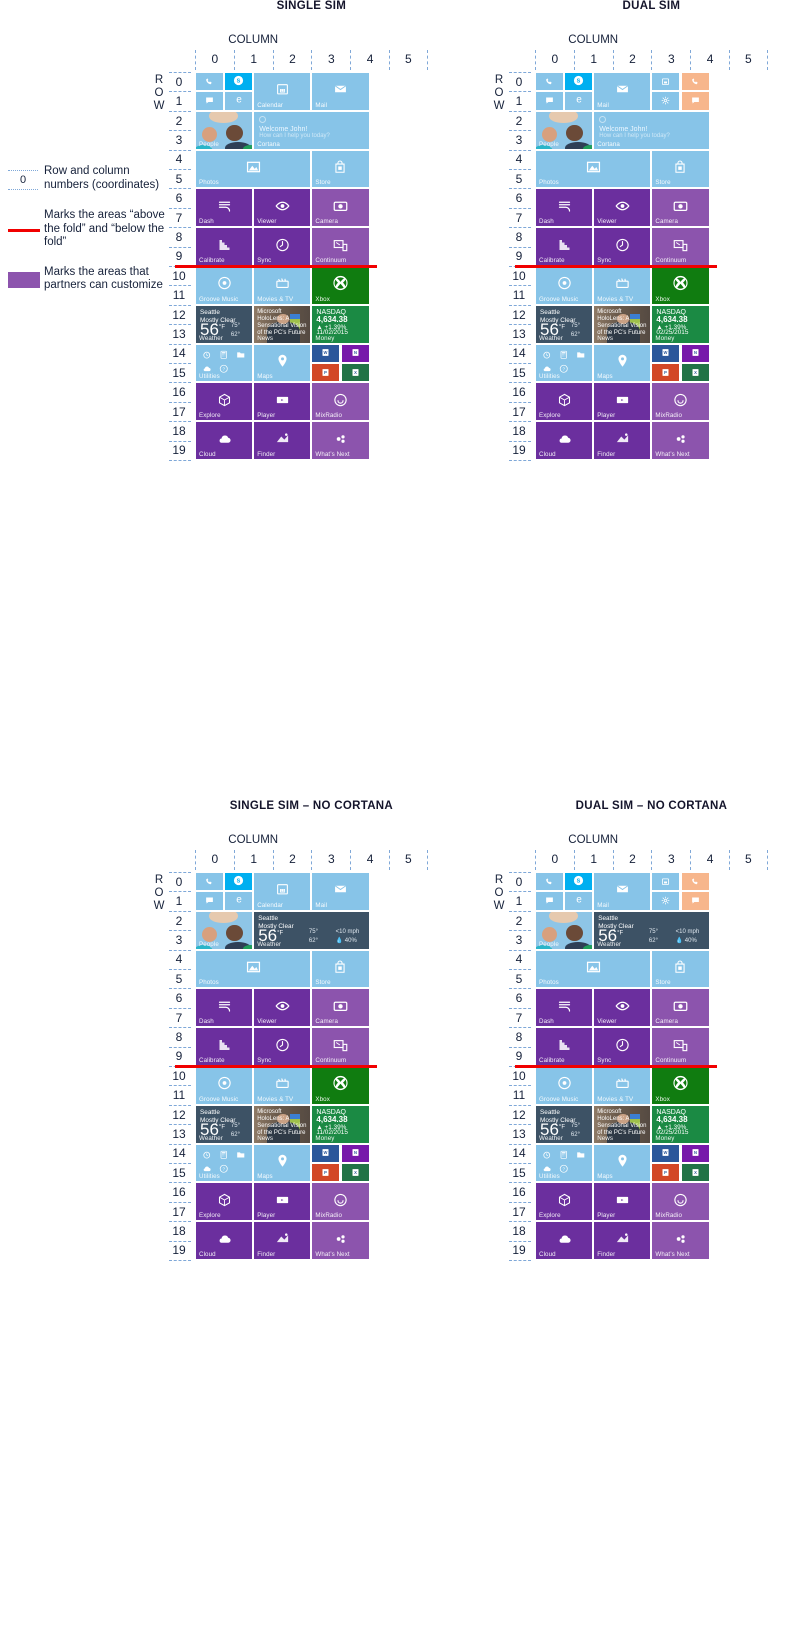 The image size is (796, 1646). I want to click on tile-calendar-small, so click(666, 882).